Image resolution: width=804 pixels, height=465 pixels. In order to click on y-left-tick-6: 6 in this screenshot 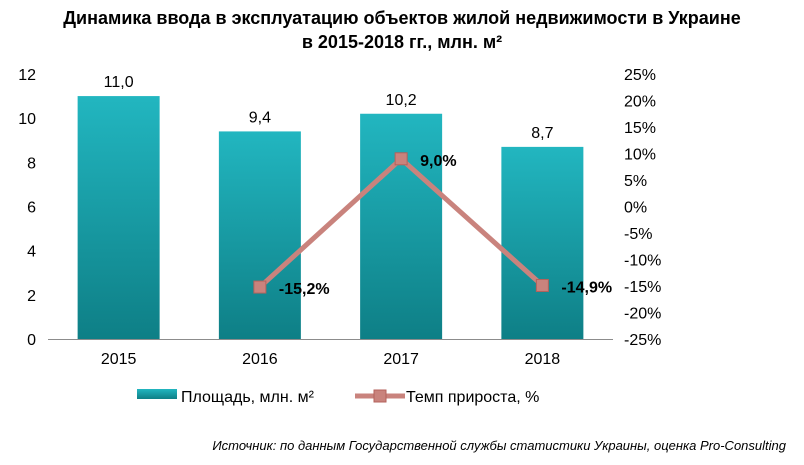, I will do `click(31, 208)`.